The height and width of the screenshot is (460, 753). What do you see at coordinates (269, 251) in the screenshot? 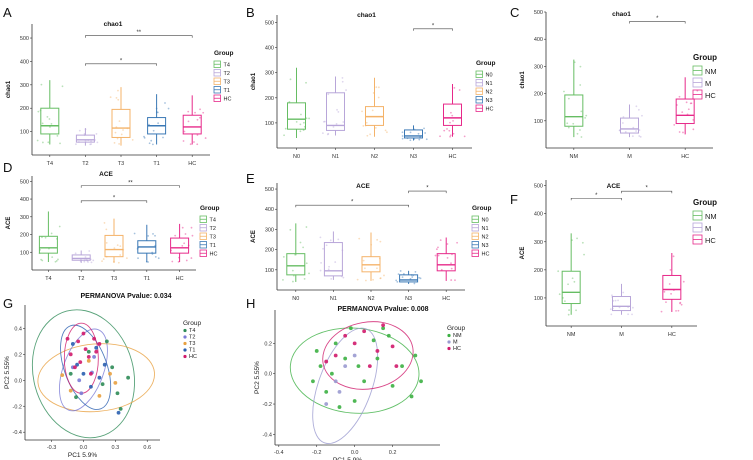
I see `y-tick-label: 200` at bounding box center [269, 251].